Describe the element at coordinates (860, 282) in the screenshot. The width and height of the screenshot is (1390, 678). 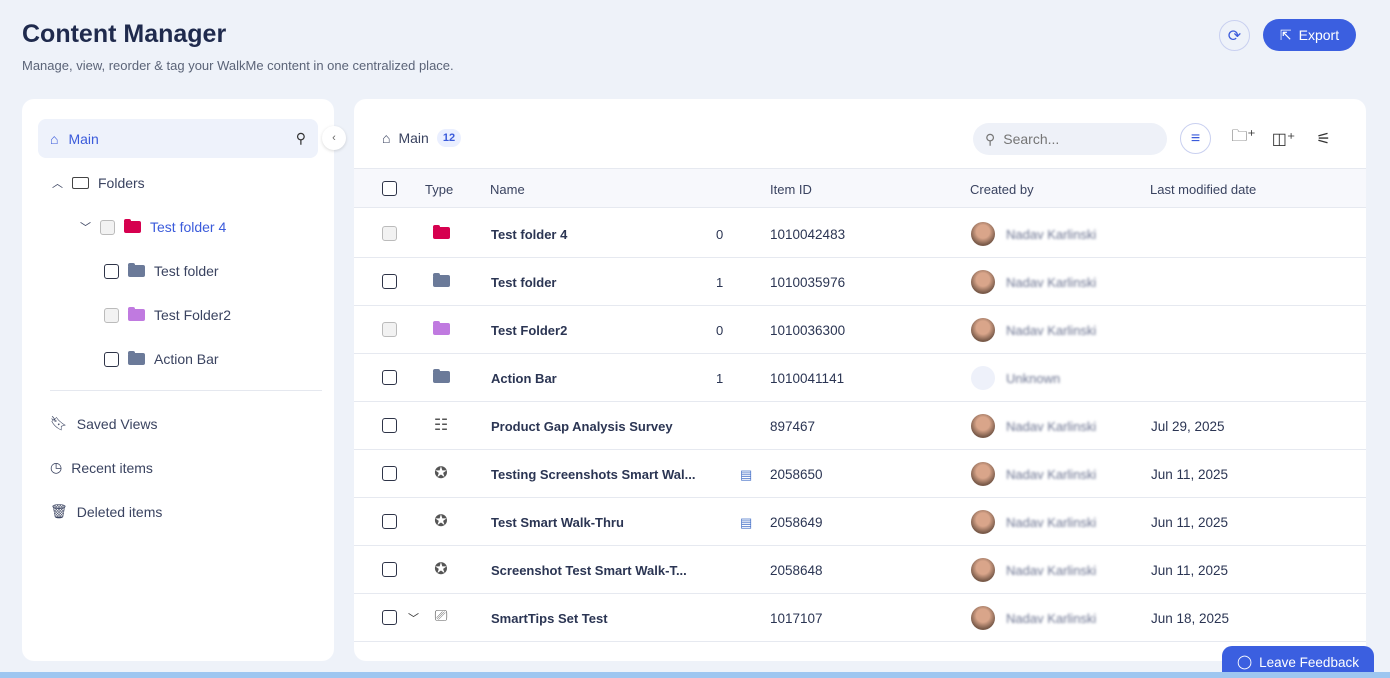
I see `table-row: Test folder 1 1010035976 Nadav Karlinski` at that location.